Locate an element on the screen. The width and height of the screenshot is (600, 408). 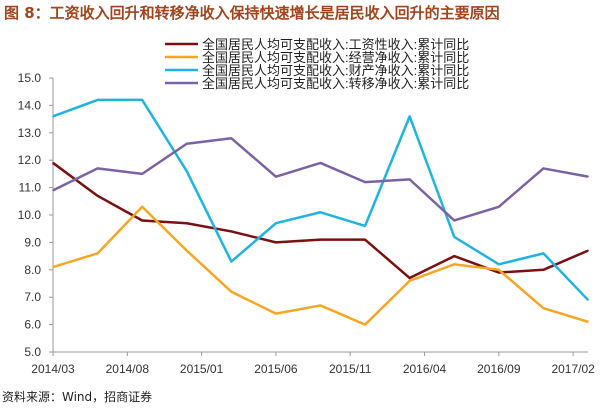
legend-label-2: 全国居民人均可支配收入:财产净收入:累计同比 is located at coordinates (335, 70).